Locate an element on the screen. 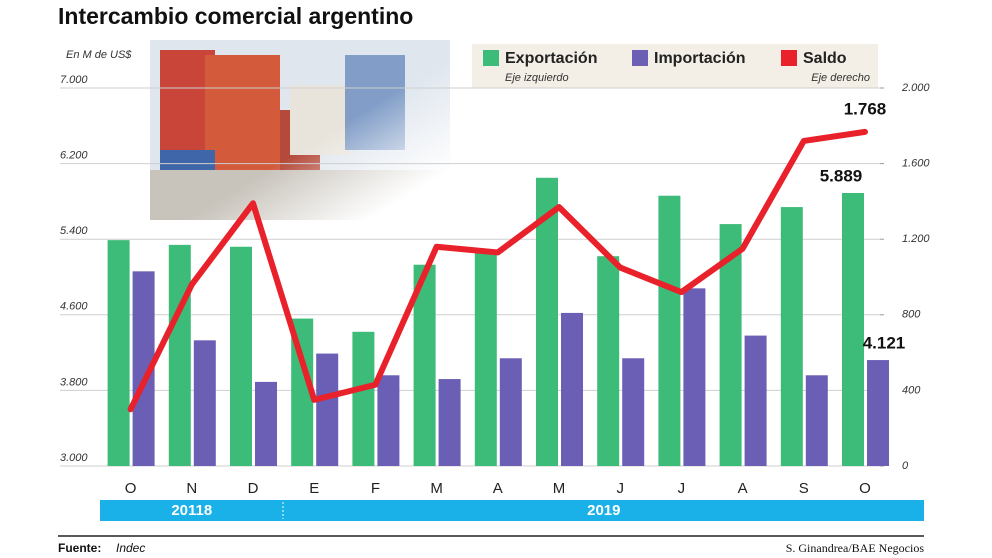  legend-label: Importación is located at coordinates (700, 58).